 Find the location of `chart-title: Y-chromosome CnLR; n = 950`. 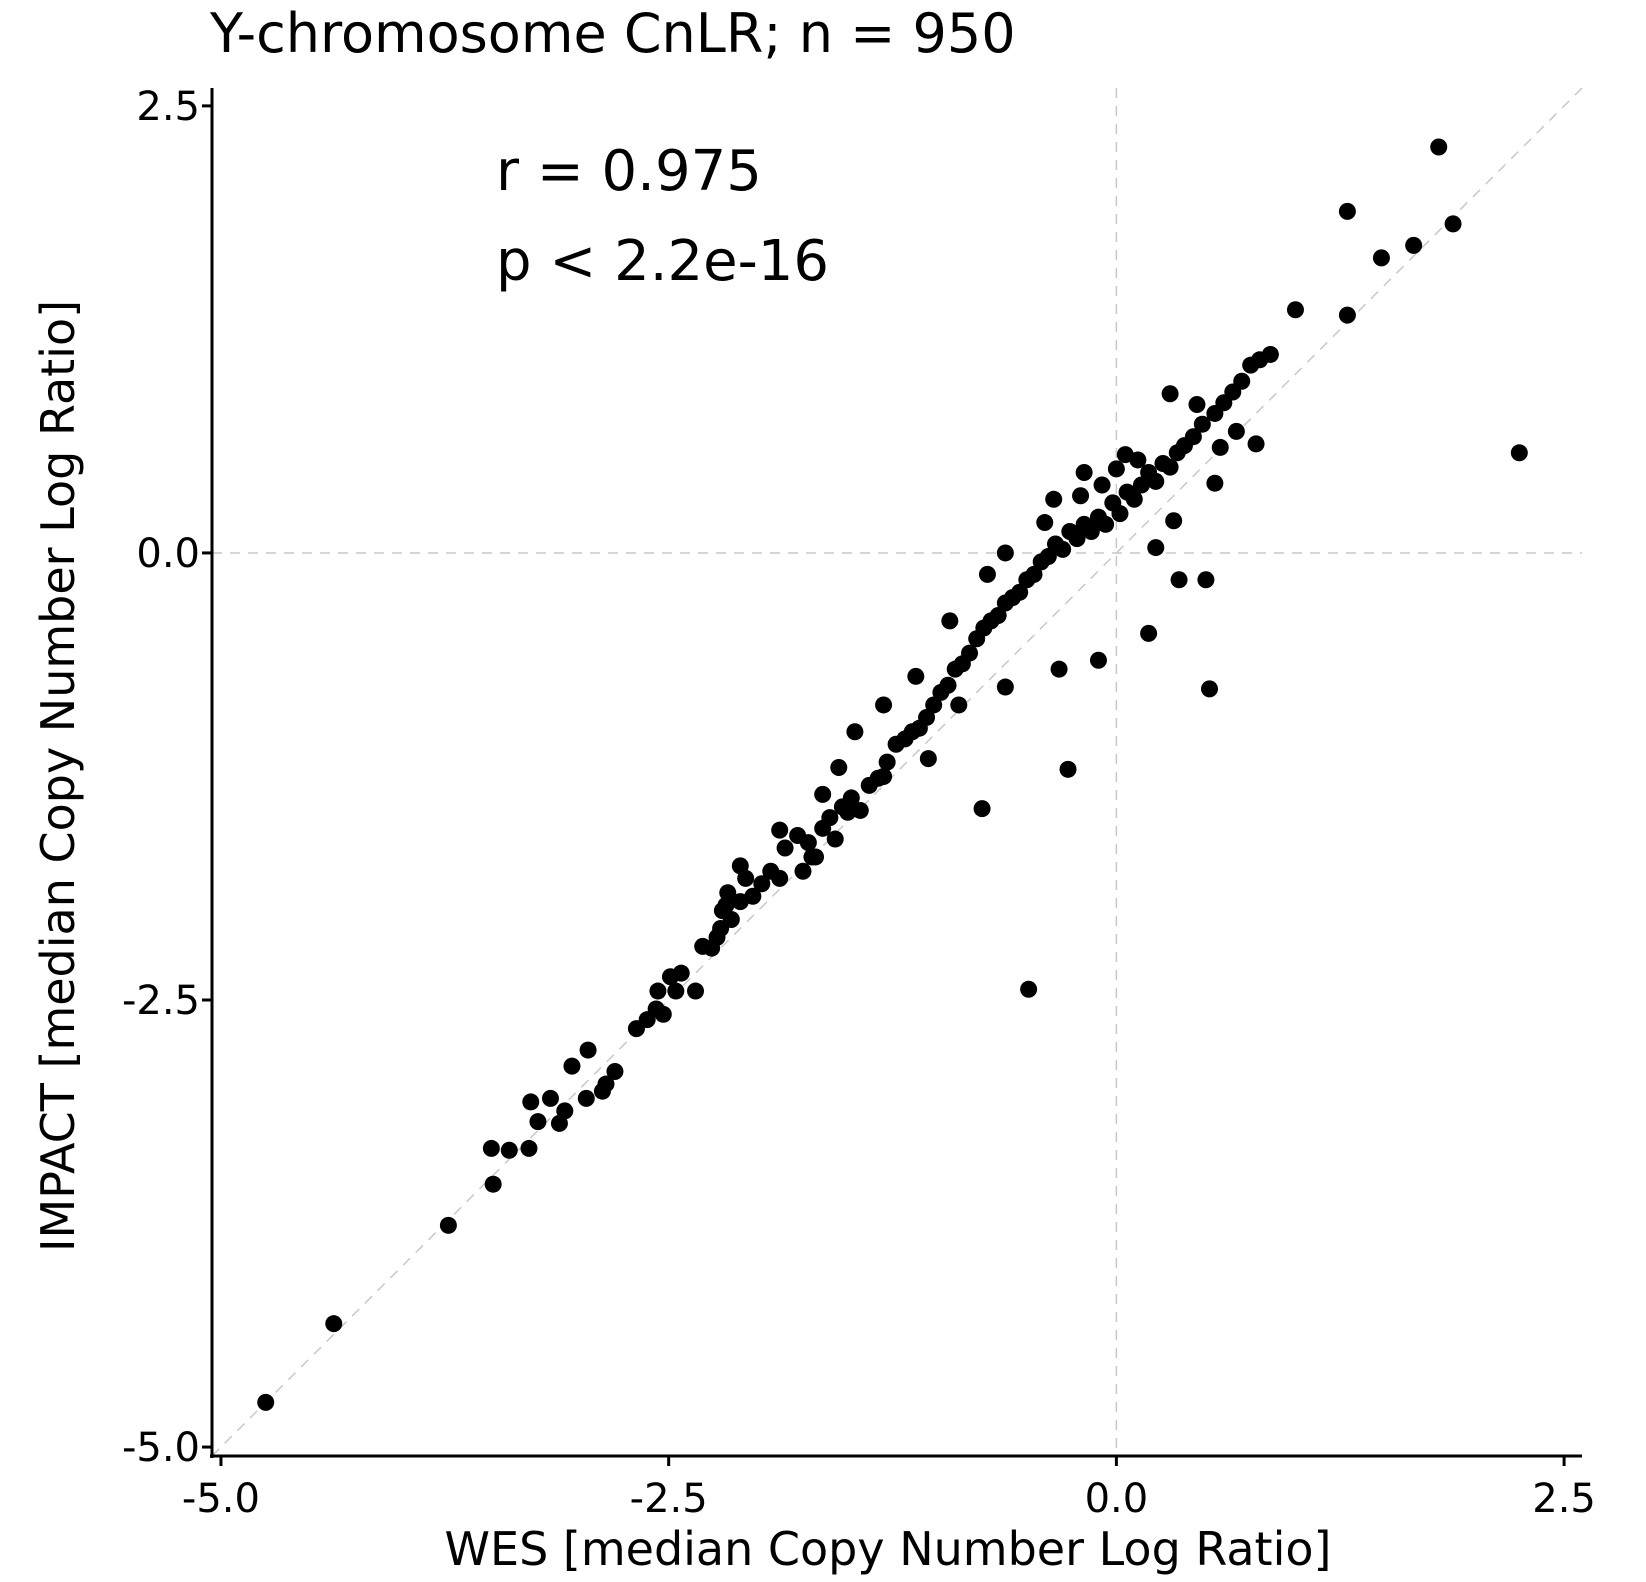

chart-title: Y-chromosome CnLR; n = 950 is located at coordinates (612, 33).